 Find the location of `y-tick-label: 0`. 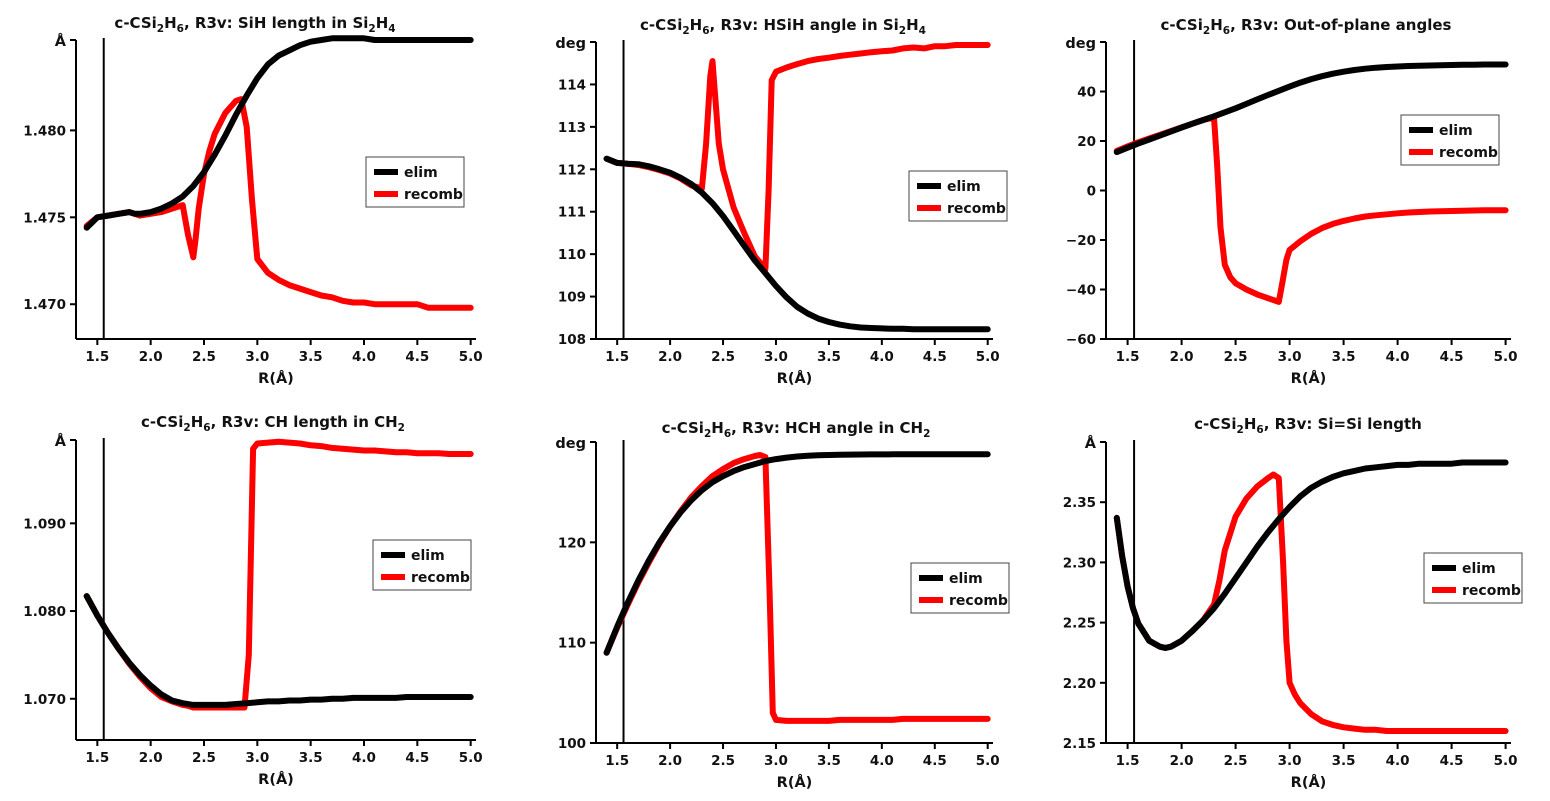

y-tick-label: 0 is located at coordinates (1091, 192).